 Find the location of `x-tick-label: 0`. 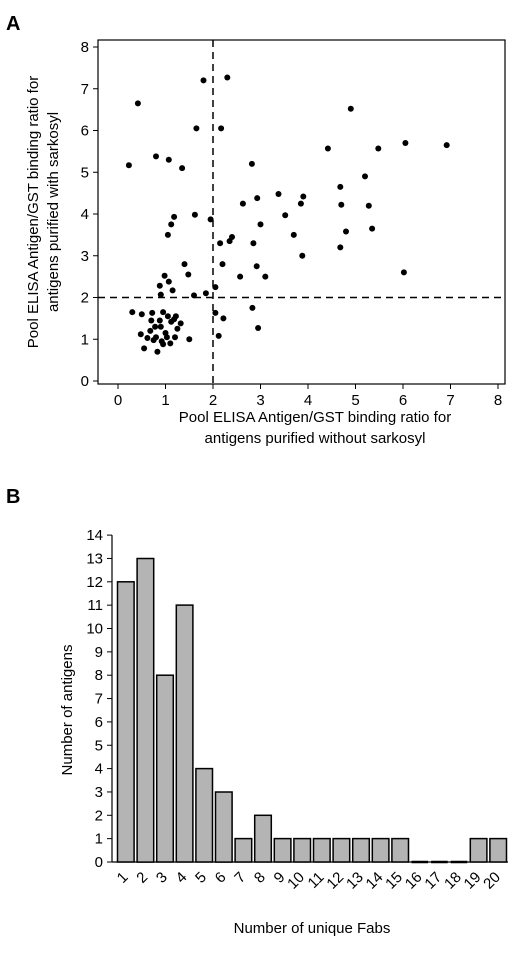

x-tick-label: 0 is located at coordinates (118, 400).